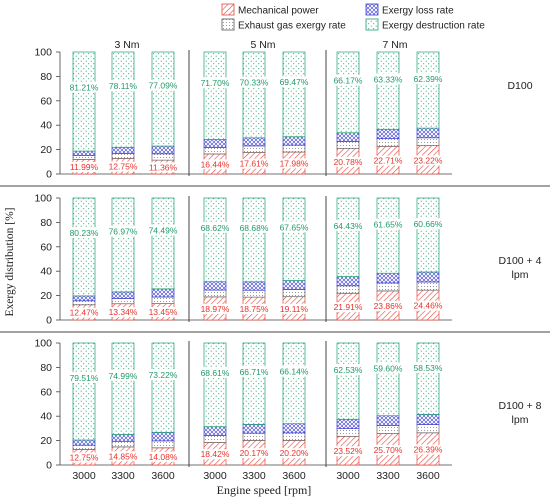  What do you see at coordinates (123, 232) in the screenshot?
I see `destruction-value-label: 76.97%` at bounding box center [123, 232].